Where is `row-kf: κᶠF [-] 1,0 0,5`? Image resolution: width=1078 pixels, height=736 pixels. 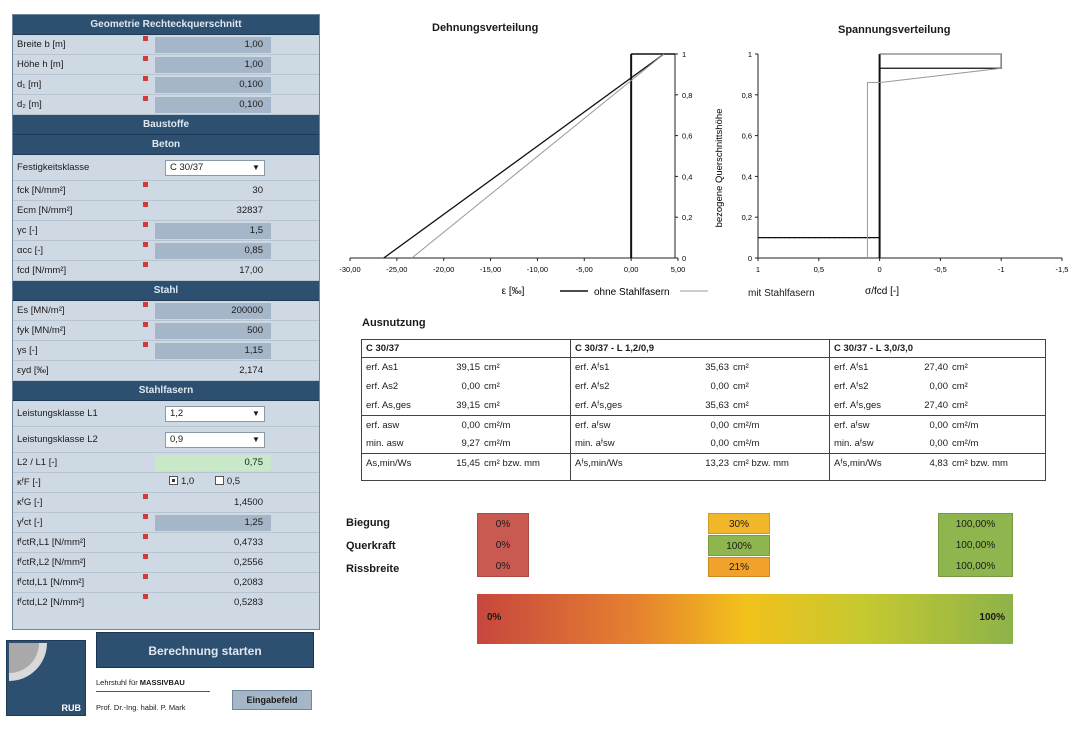
row-kf: κᶠF [-] 1,0 0,5 is located at coordinates (166, 483).